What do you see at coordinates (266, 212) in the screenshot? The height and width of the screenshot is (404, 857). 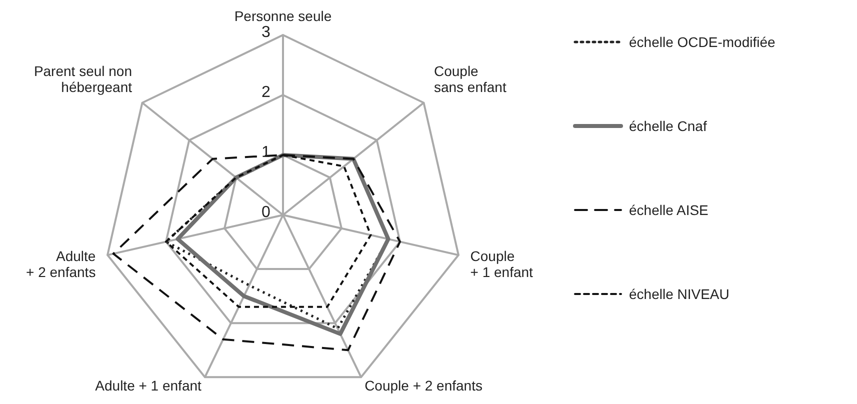 I see `y-tick-label: 0` at bounding box center [266, 212].